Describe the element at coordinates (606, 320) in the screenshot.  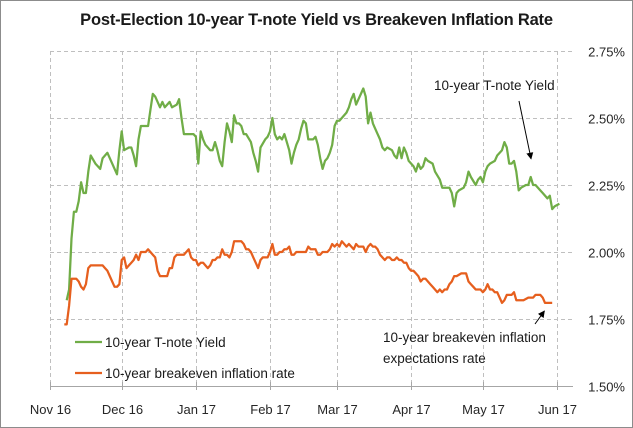
I see `y-tick-label: 1.75%` at that location.